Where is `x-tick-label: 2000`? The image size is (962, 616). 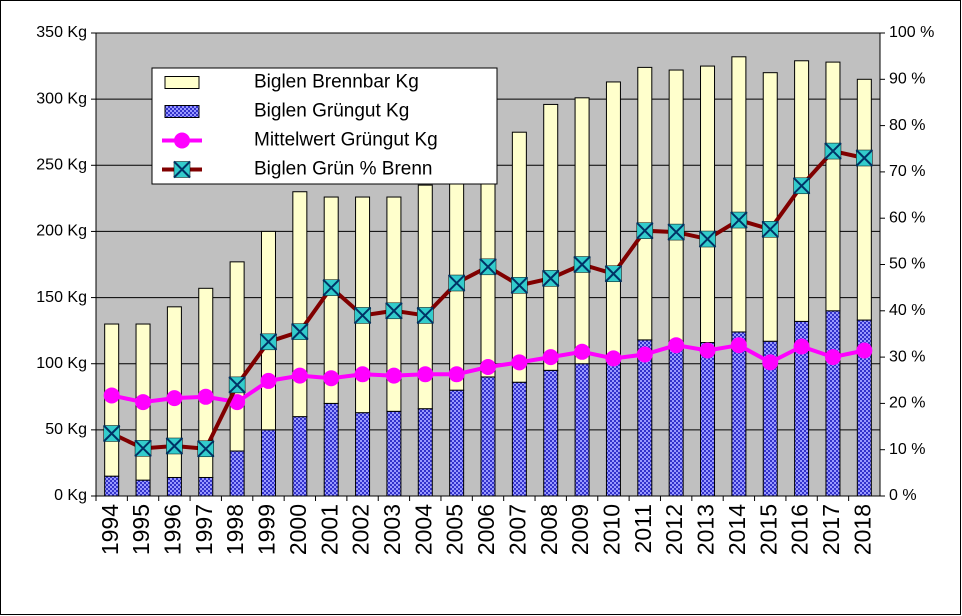 x-tick-label: 2000 is located at coordinates (298, 529).